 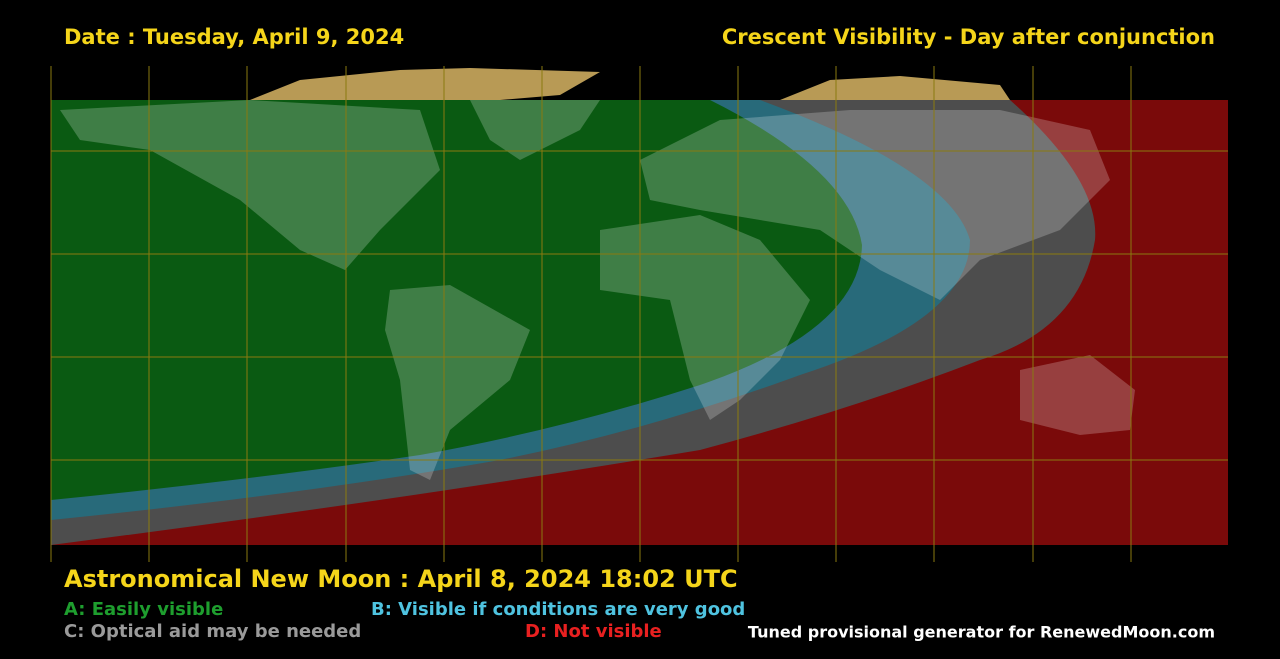 What do you see at coordinates (250, 185) in the screenshot?
I see `north-america` at bounding box center [250, 185].